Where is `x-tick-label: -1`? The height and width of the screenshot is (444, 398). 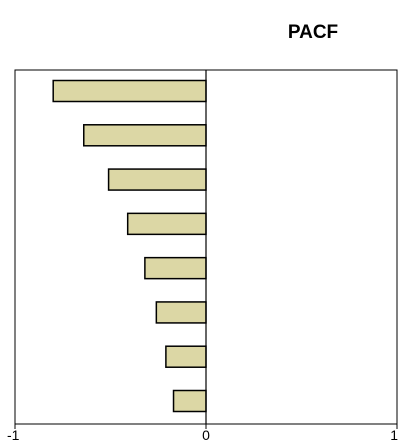
x-tick-label: -1 is located at coordinates (13, 435).